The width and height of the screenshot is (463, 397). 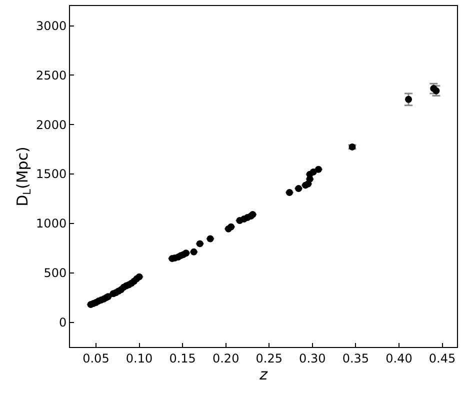 I want to click on y-tick-label: 500, so click(x=55, y=273).